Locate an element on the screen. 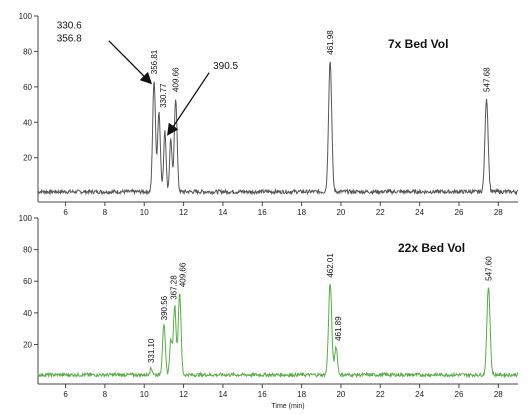 The height and width of the screenshot is (415, 528). peak-label: 331.10 is located at coordinates (151, 350).